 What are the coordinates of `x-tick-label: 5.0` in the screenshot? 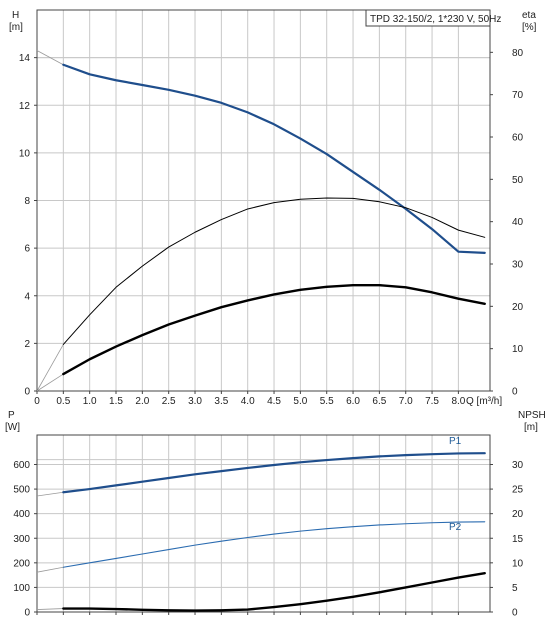 It's located at (300, 401).